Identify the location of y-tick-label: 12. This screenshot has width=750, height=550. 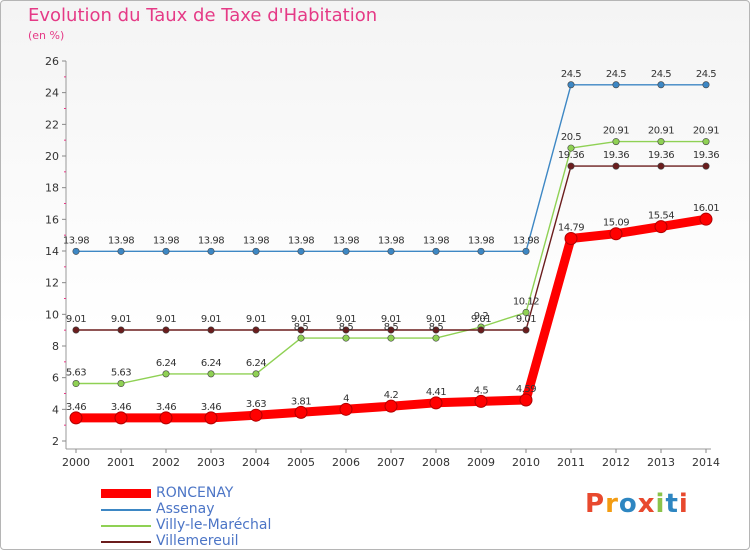
(52, 283).